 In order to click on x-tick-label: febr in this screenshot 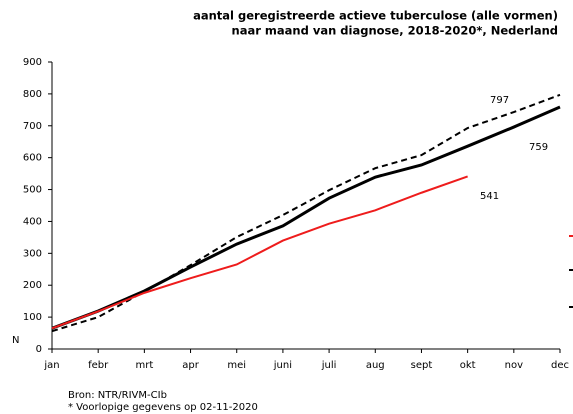, I will do `click(98, 365)`.